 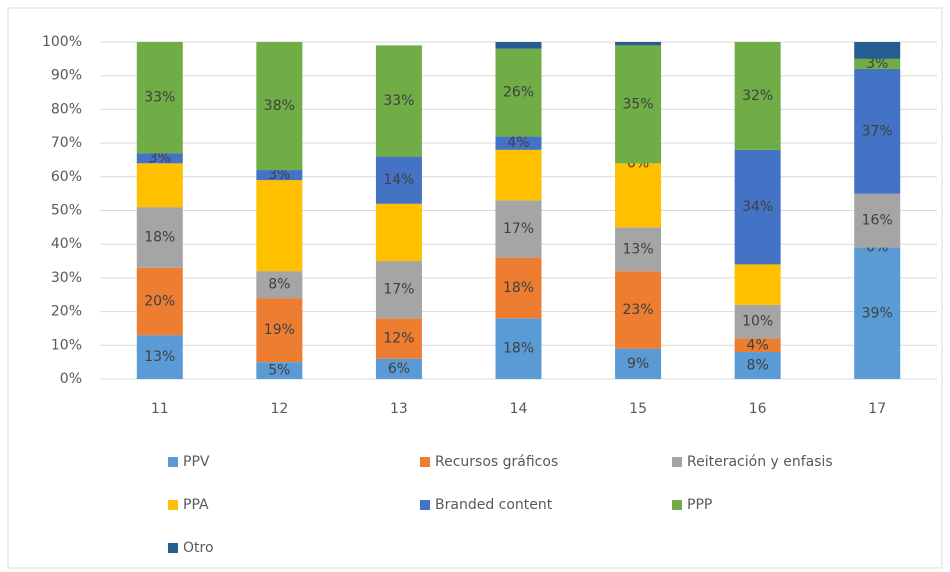 I want to click on data-label: 19%, so click(x=279, y=330).